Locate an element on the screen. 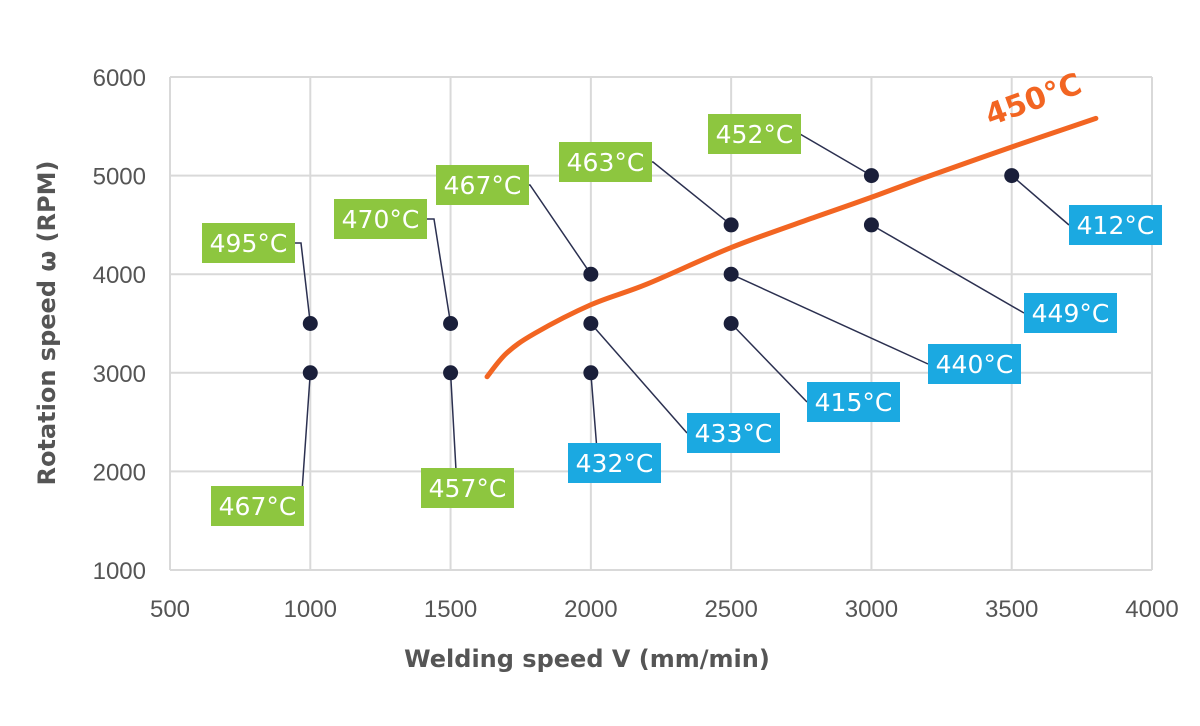 The width and height of the screenshot is (1200, 726). temperature-label: 412°C is located at coordinates (1115, 225).